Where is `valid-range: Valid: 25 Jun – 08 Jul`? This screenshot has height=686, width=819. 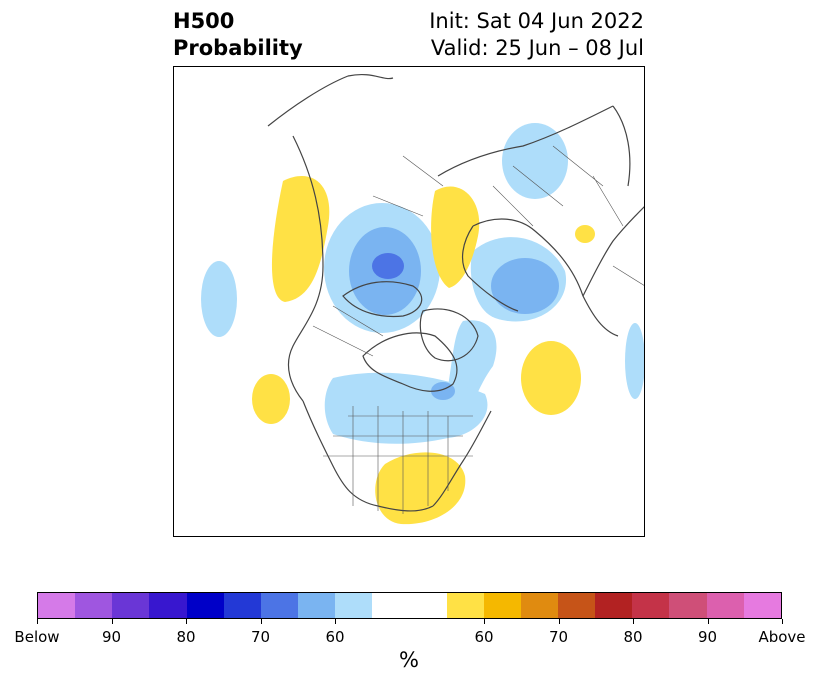 valid-range: Valid: 25 Jun – 08 Jul is located at coordinates (537, 48).